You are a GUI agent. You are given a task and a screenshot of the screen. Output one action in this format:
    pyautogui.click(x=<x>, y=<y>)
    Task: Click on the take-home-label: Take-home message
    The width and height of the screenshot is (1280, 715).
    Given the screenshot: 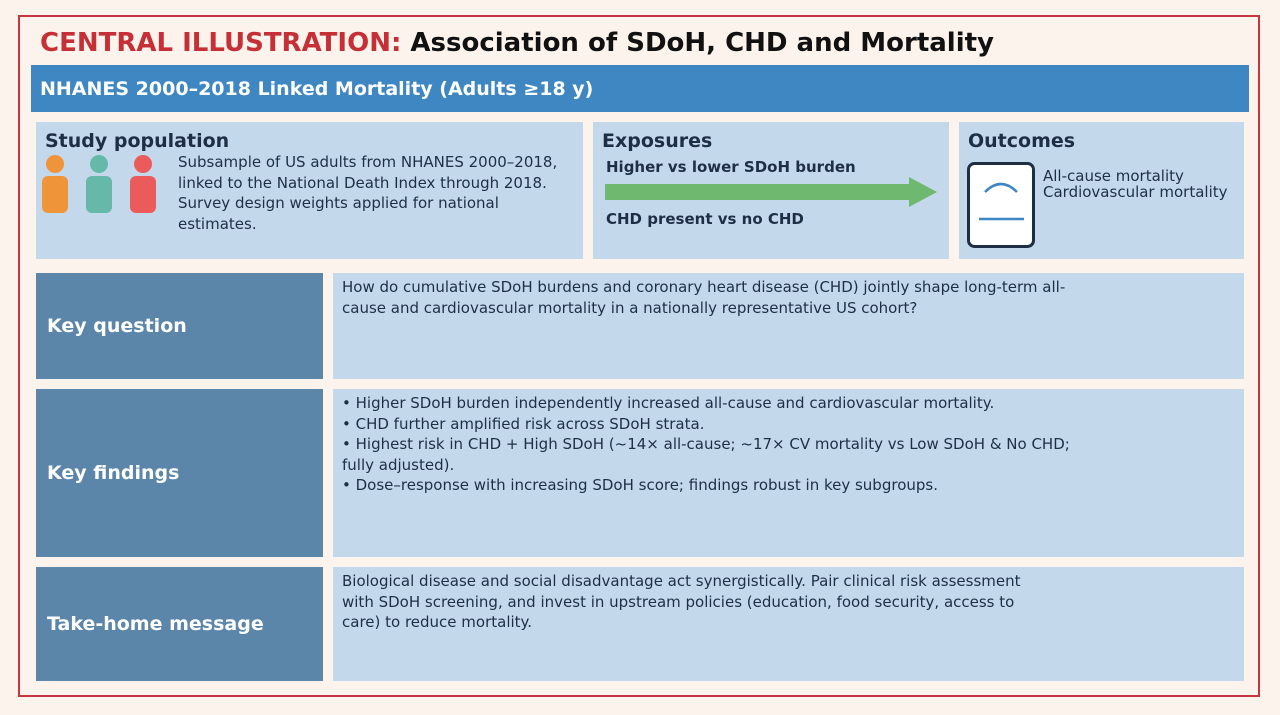 What is the action you would take?
    pyautogui.click(x=179, y=624)
    